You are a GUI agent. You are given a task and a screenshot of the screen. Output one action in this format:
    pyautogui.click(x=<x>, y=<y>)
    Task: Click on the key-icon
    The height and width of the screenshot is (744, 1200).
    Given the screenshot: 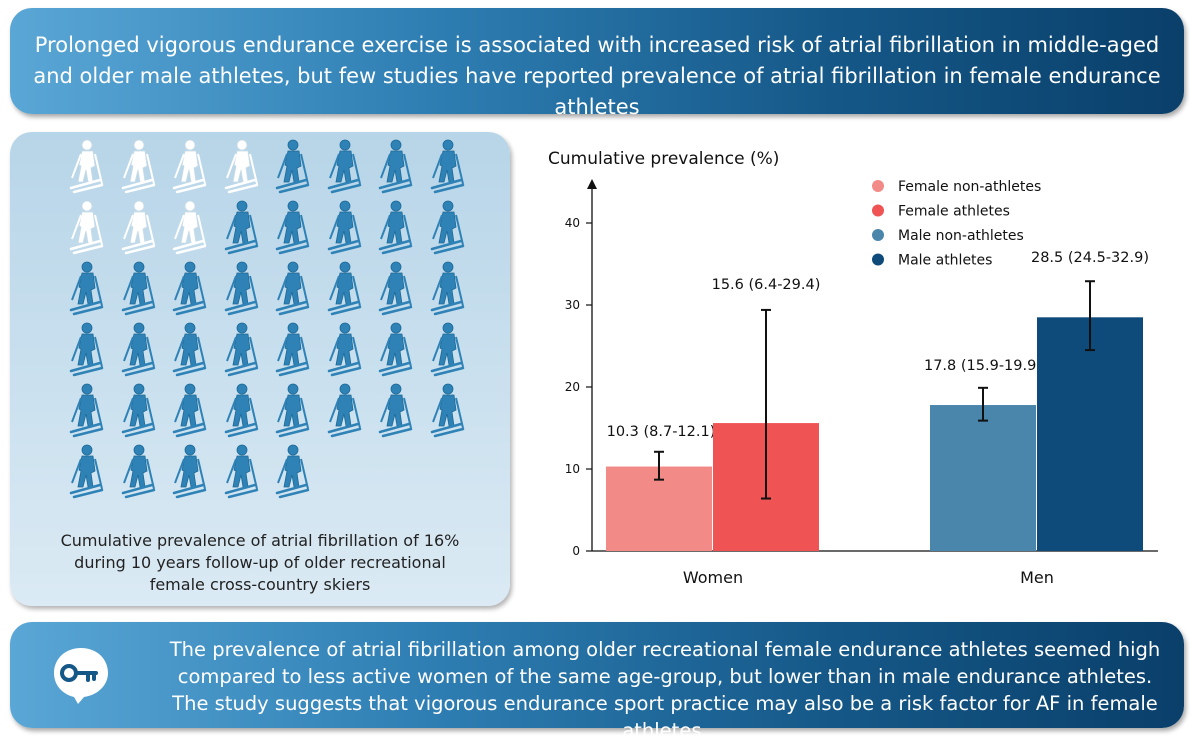 What is the action you would take?
    pyautogui.click(x=81, y=676)
    